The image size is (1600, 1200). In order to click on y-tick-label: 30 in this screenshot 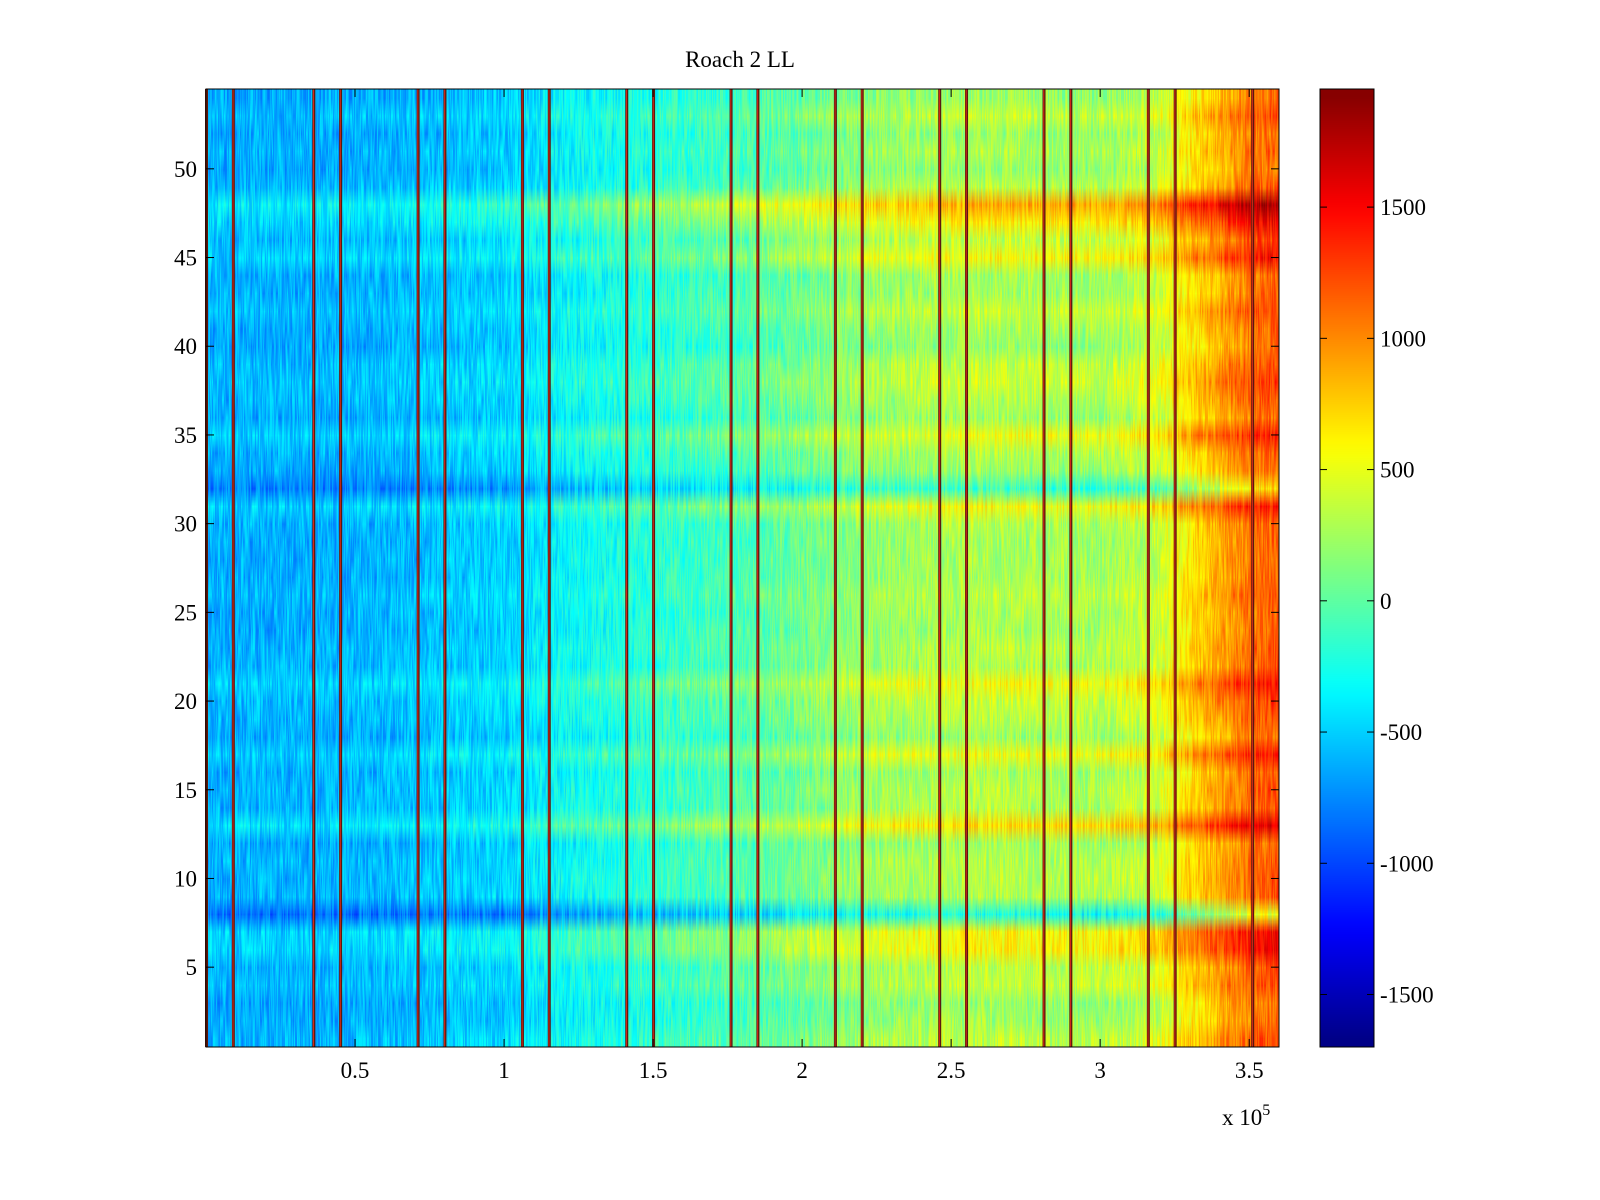, I will do `click(185, 524)`.